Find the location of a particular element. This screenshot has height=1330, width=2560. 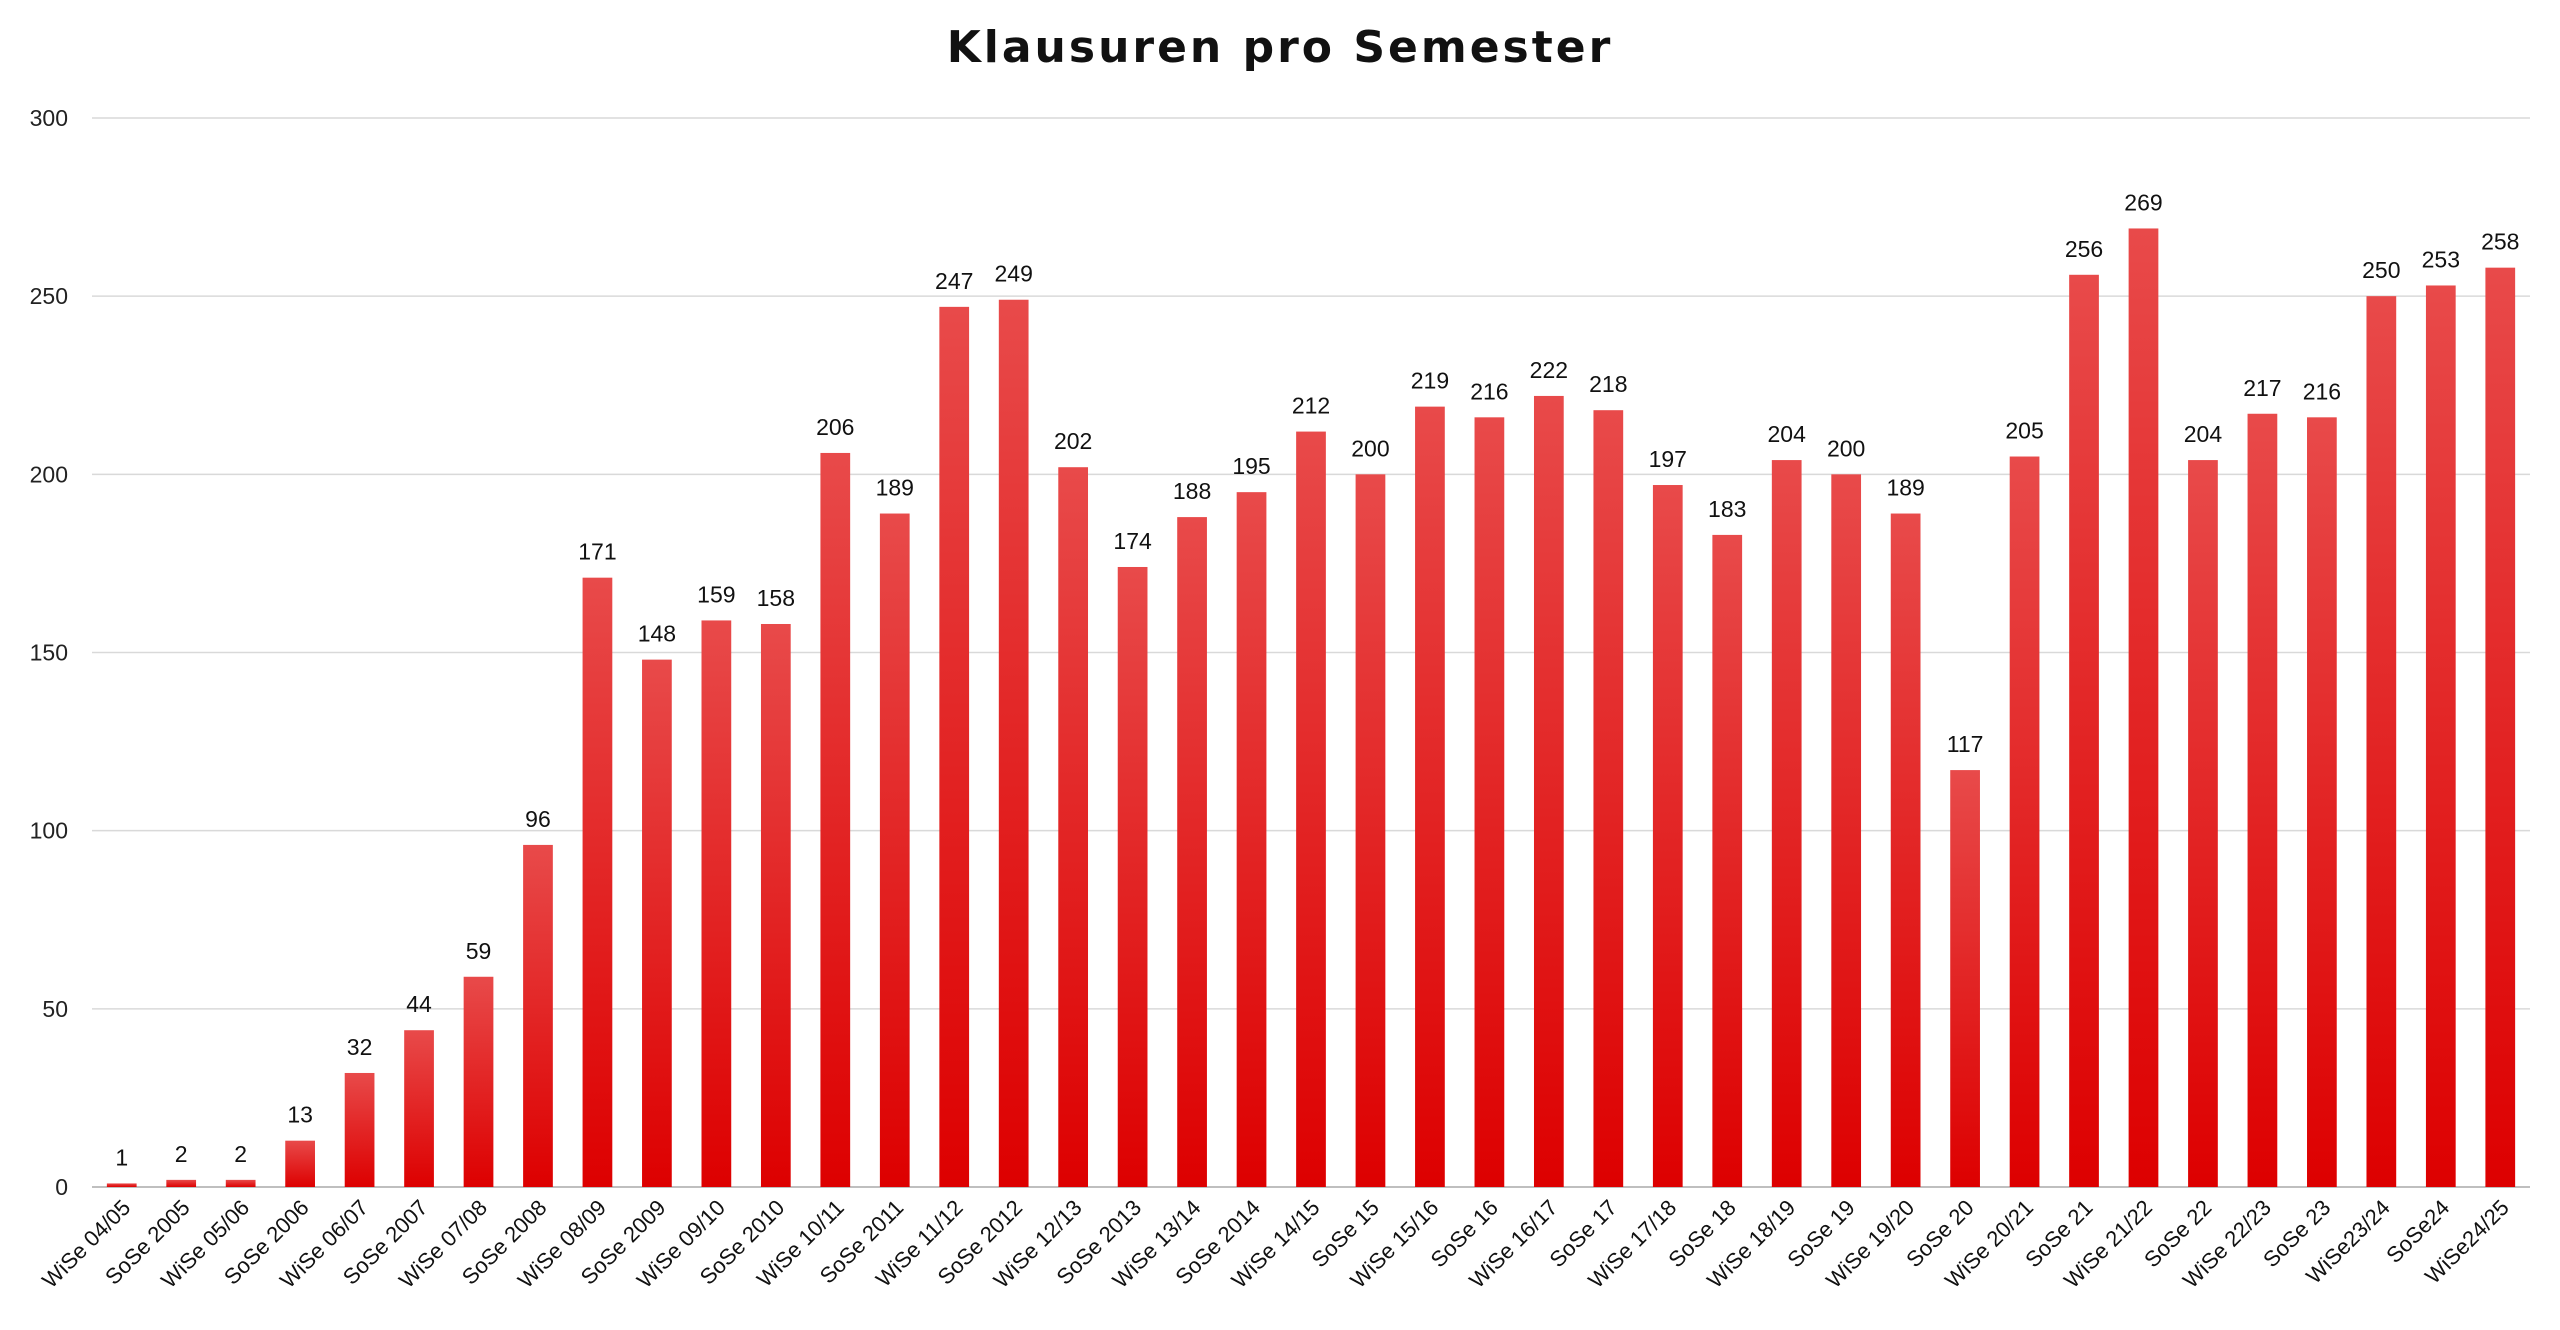

y-tick-label: 300 is located at coordinates (49, 118).